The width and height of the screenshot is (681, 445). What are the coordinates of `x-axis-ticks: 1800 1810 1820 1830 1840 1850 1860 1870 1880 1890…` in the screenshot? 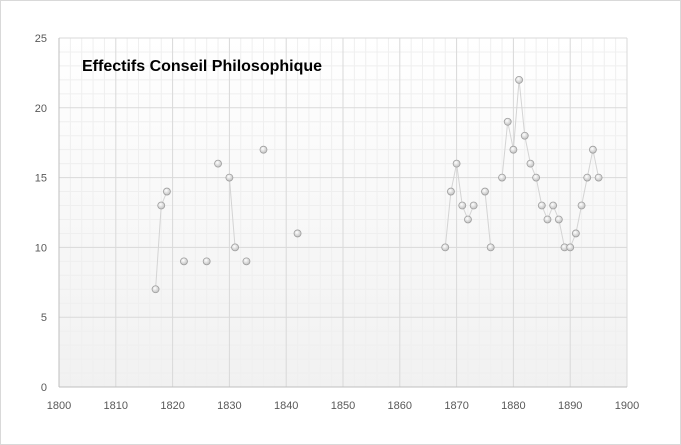 It's located at (343, 406).